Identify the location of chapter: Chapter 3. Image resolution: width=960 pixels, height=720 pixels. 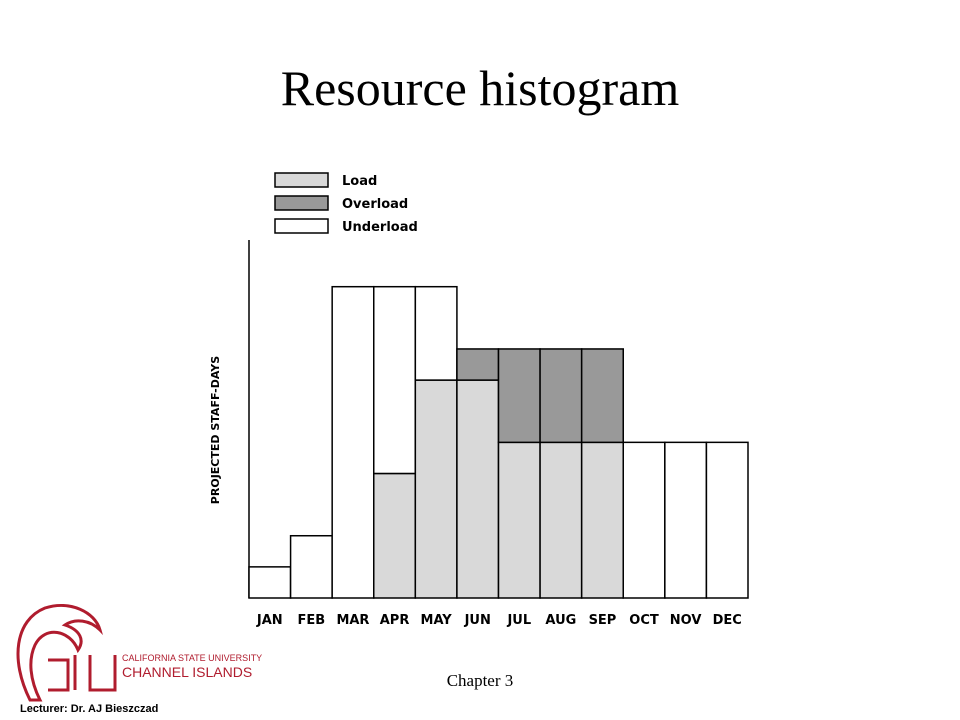
(480, 680).